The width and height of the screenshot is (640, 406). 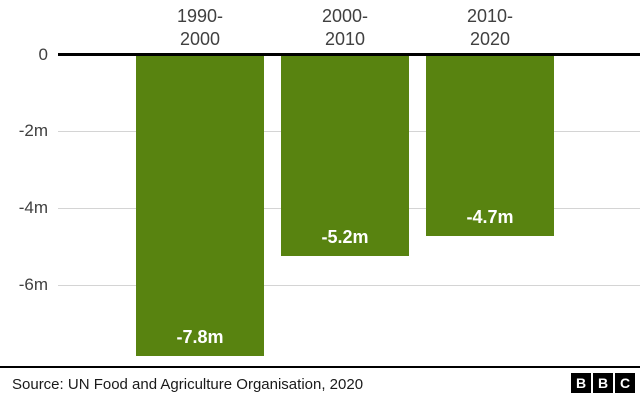 What do you see at coordinates (200, 16) in the screenshot?
I see `category-label-line: 1990-` at bounding box center [200, 16].